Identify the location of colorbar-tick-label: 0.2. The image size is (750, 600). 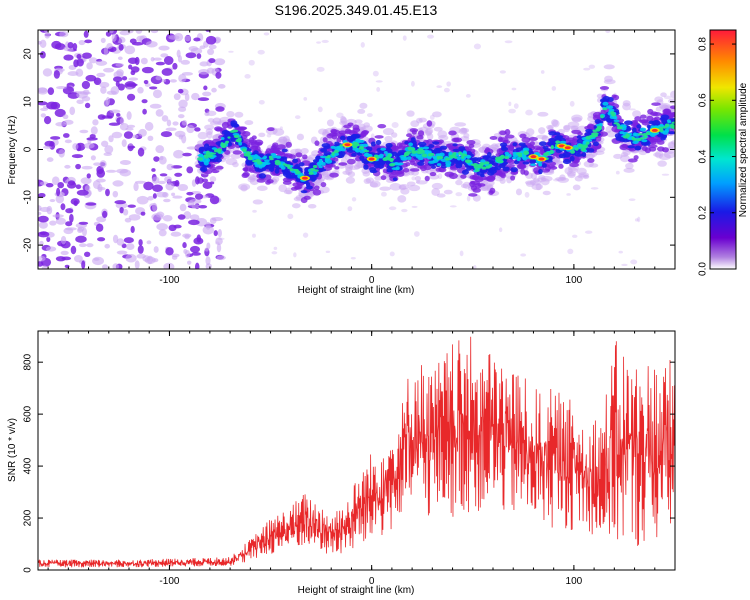
(703, 212).